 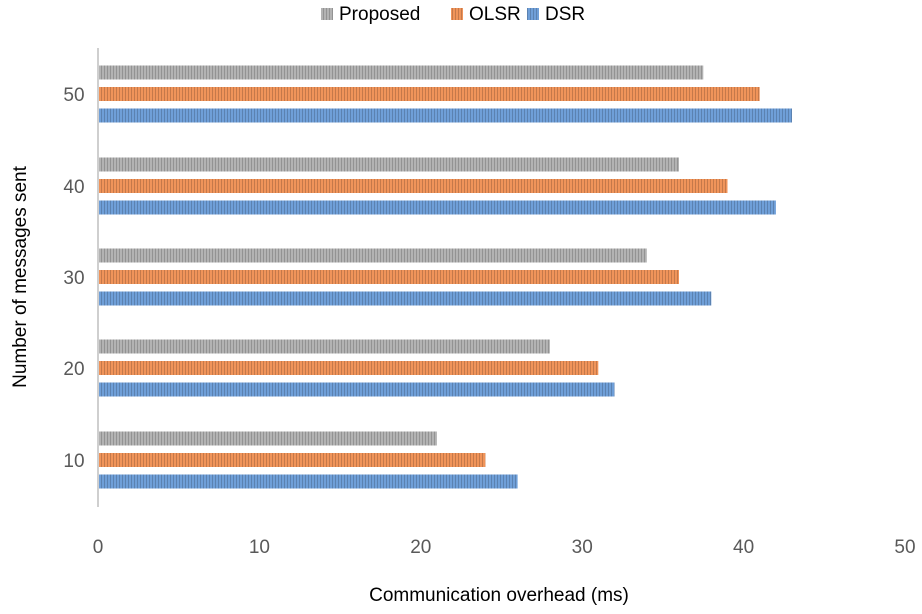 I want to click on y-tick-label: 30, so click(x=73, y=278).